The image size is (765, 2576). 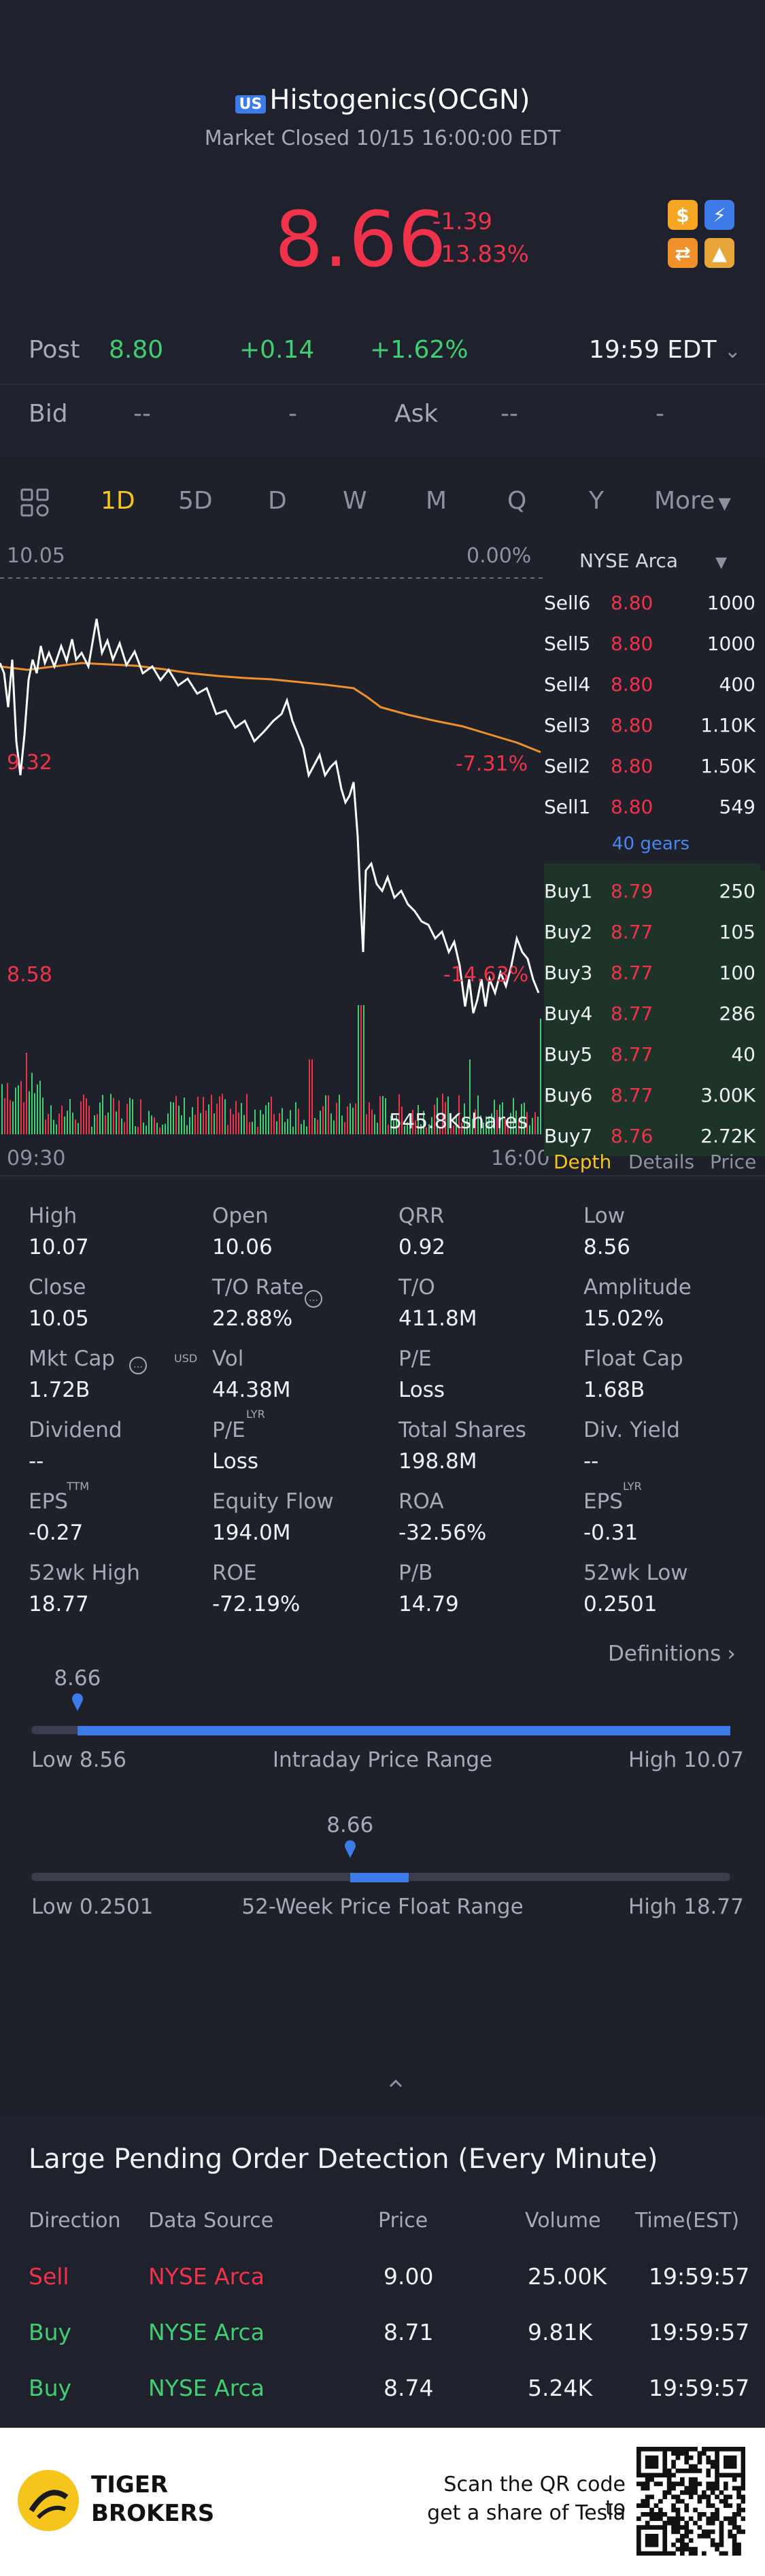 I want to click on tab-d: D, so click(x=278, y=501).